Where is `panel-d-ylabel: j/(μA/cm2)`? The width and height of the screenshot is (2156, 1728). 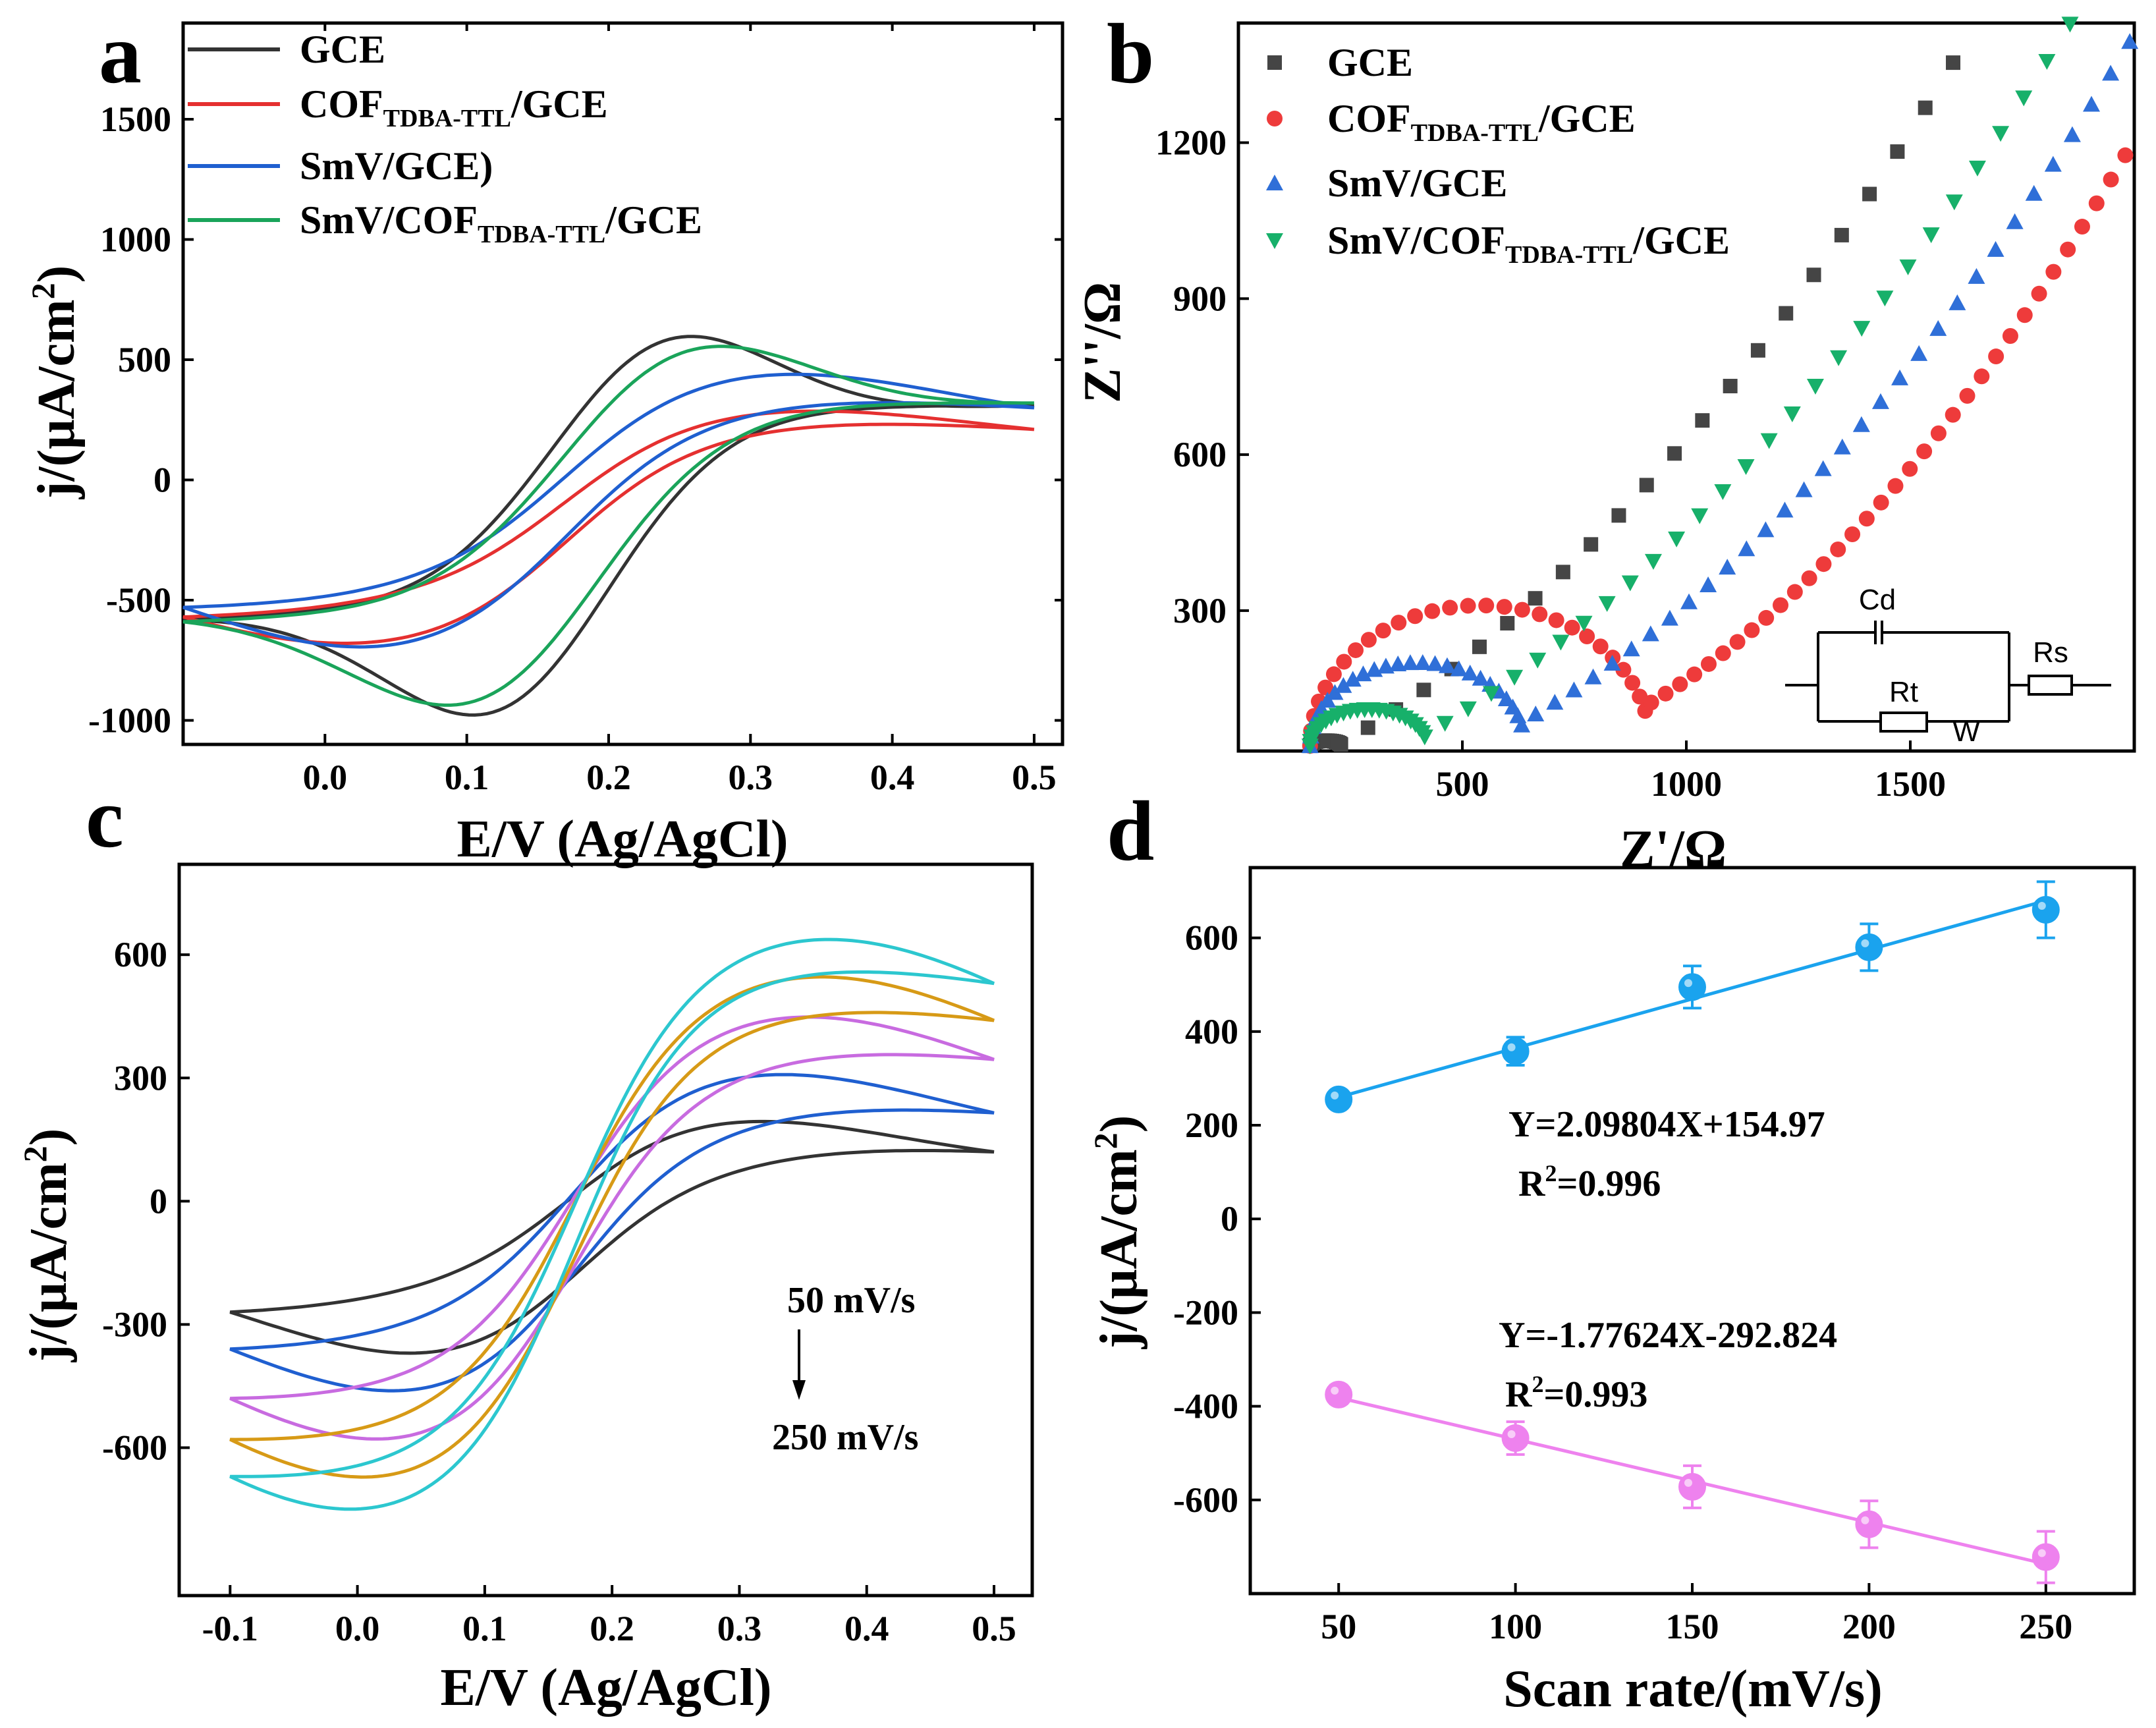 panel-d-ylabel: j/(μA/cm2) is located at coordinates (1117, 1232).